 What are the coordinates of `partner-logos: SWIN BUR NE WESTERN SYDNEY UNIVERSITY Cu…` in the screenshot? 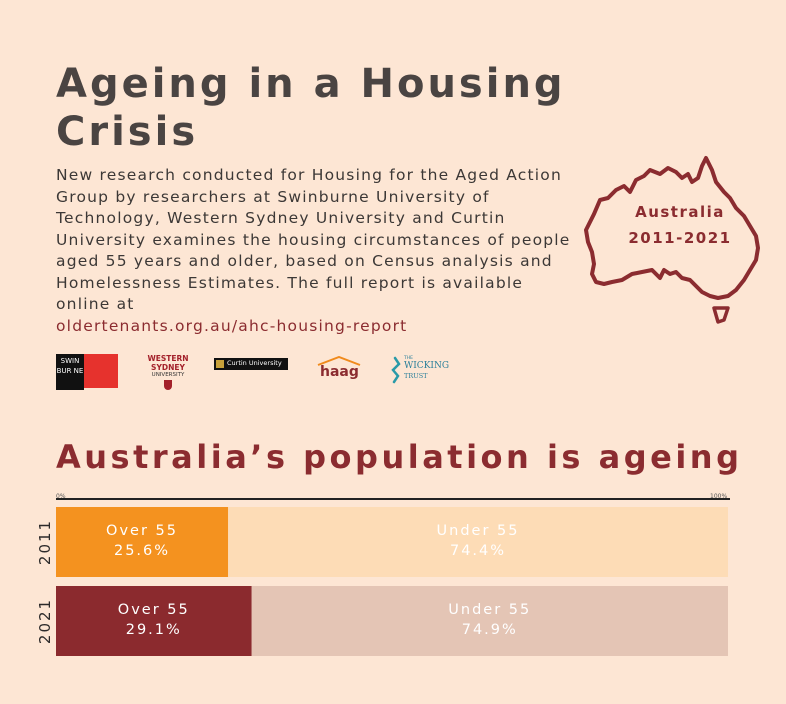 It's located at (266, 372).